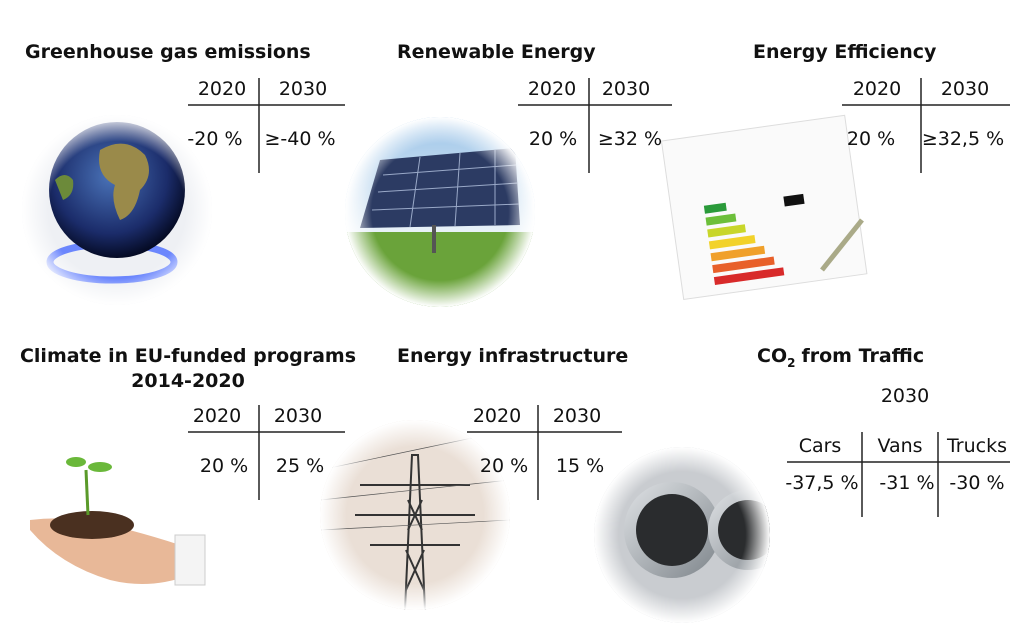  Describe the element at coordinates (963, 139) in the screenshot. I see `table-value: ≥32,5 %` at that location.